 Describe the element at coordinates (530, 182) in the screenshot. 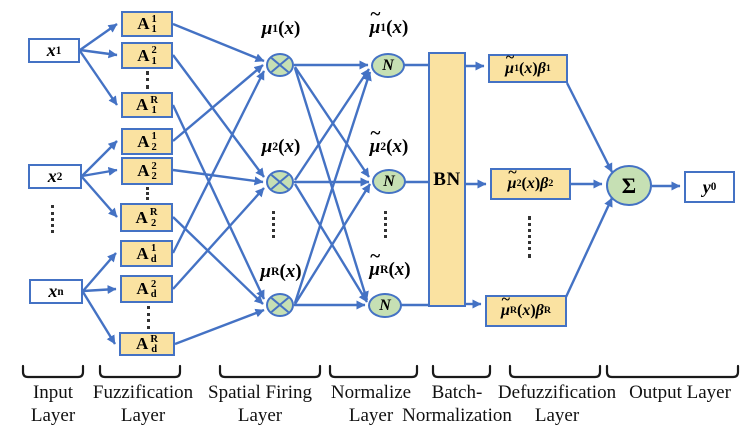

I see `defuzz-node-2: ~ μ 2(x) β 2` at that location.